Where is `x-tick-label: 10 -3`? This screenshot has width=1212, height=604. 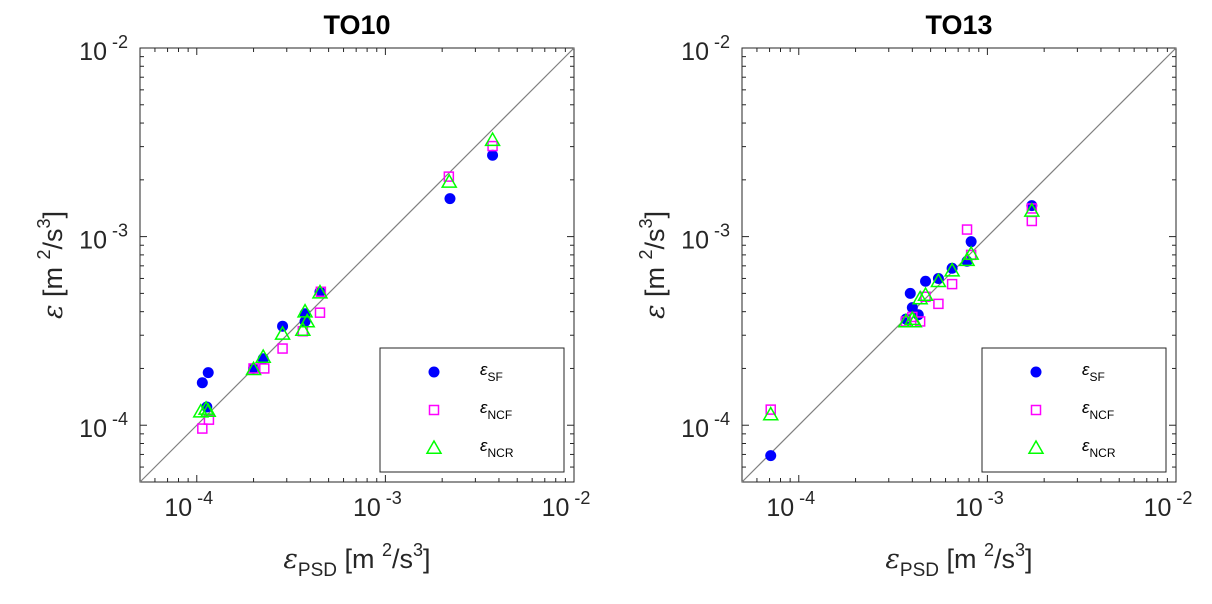 x-tick-label: 10 -3 is located at coordinates (377, 505).